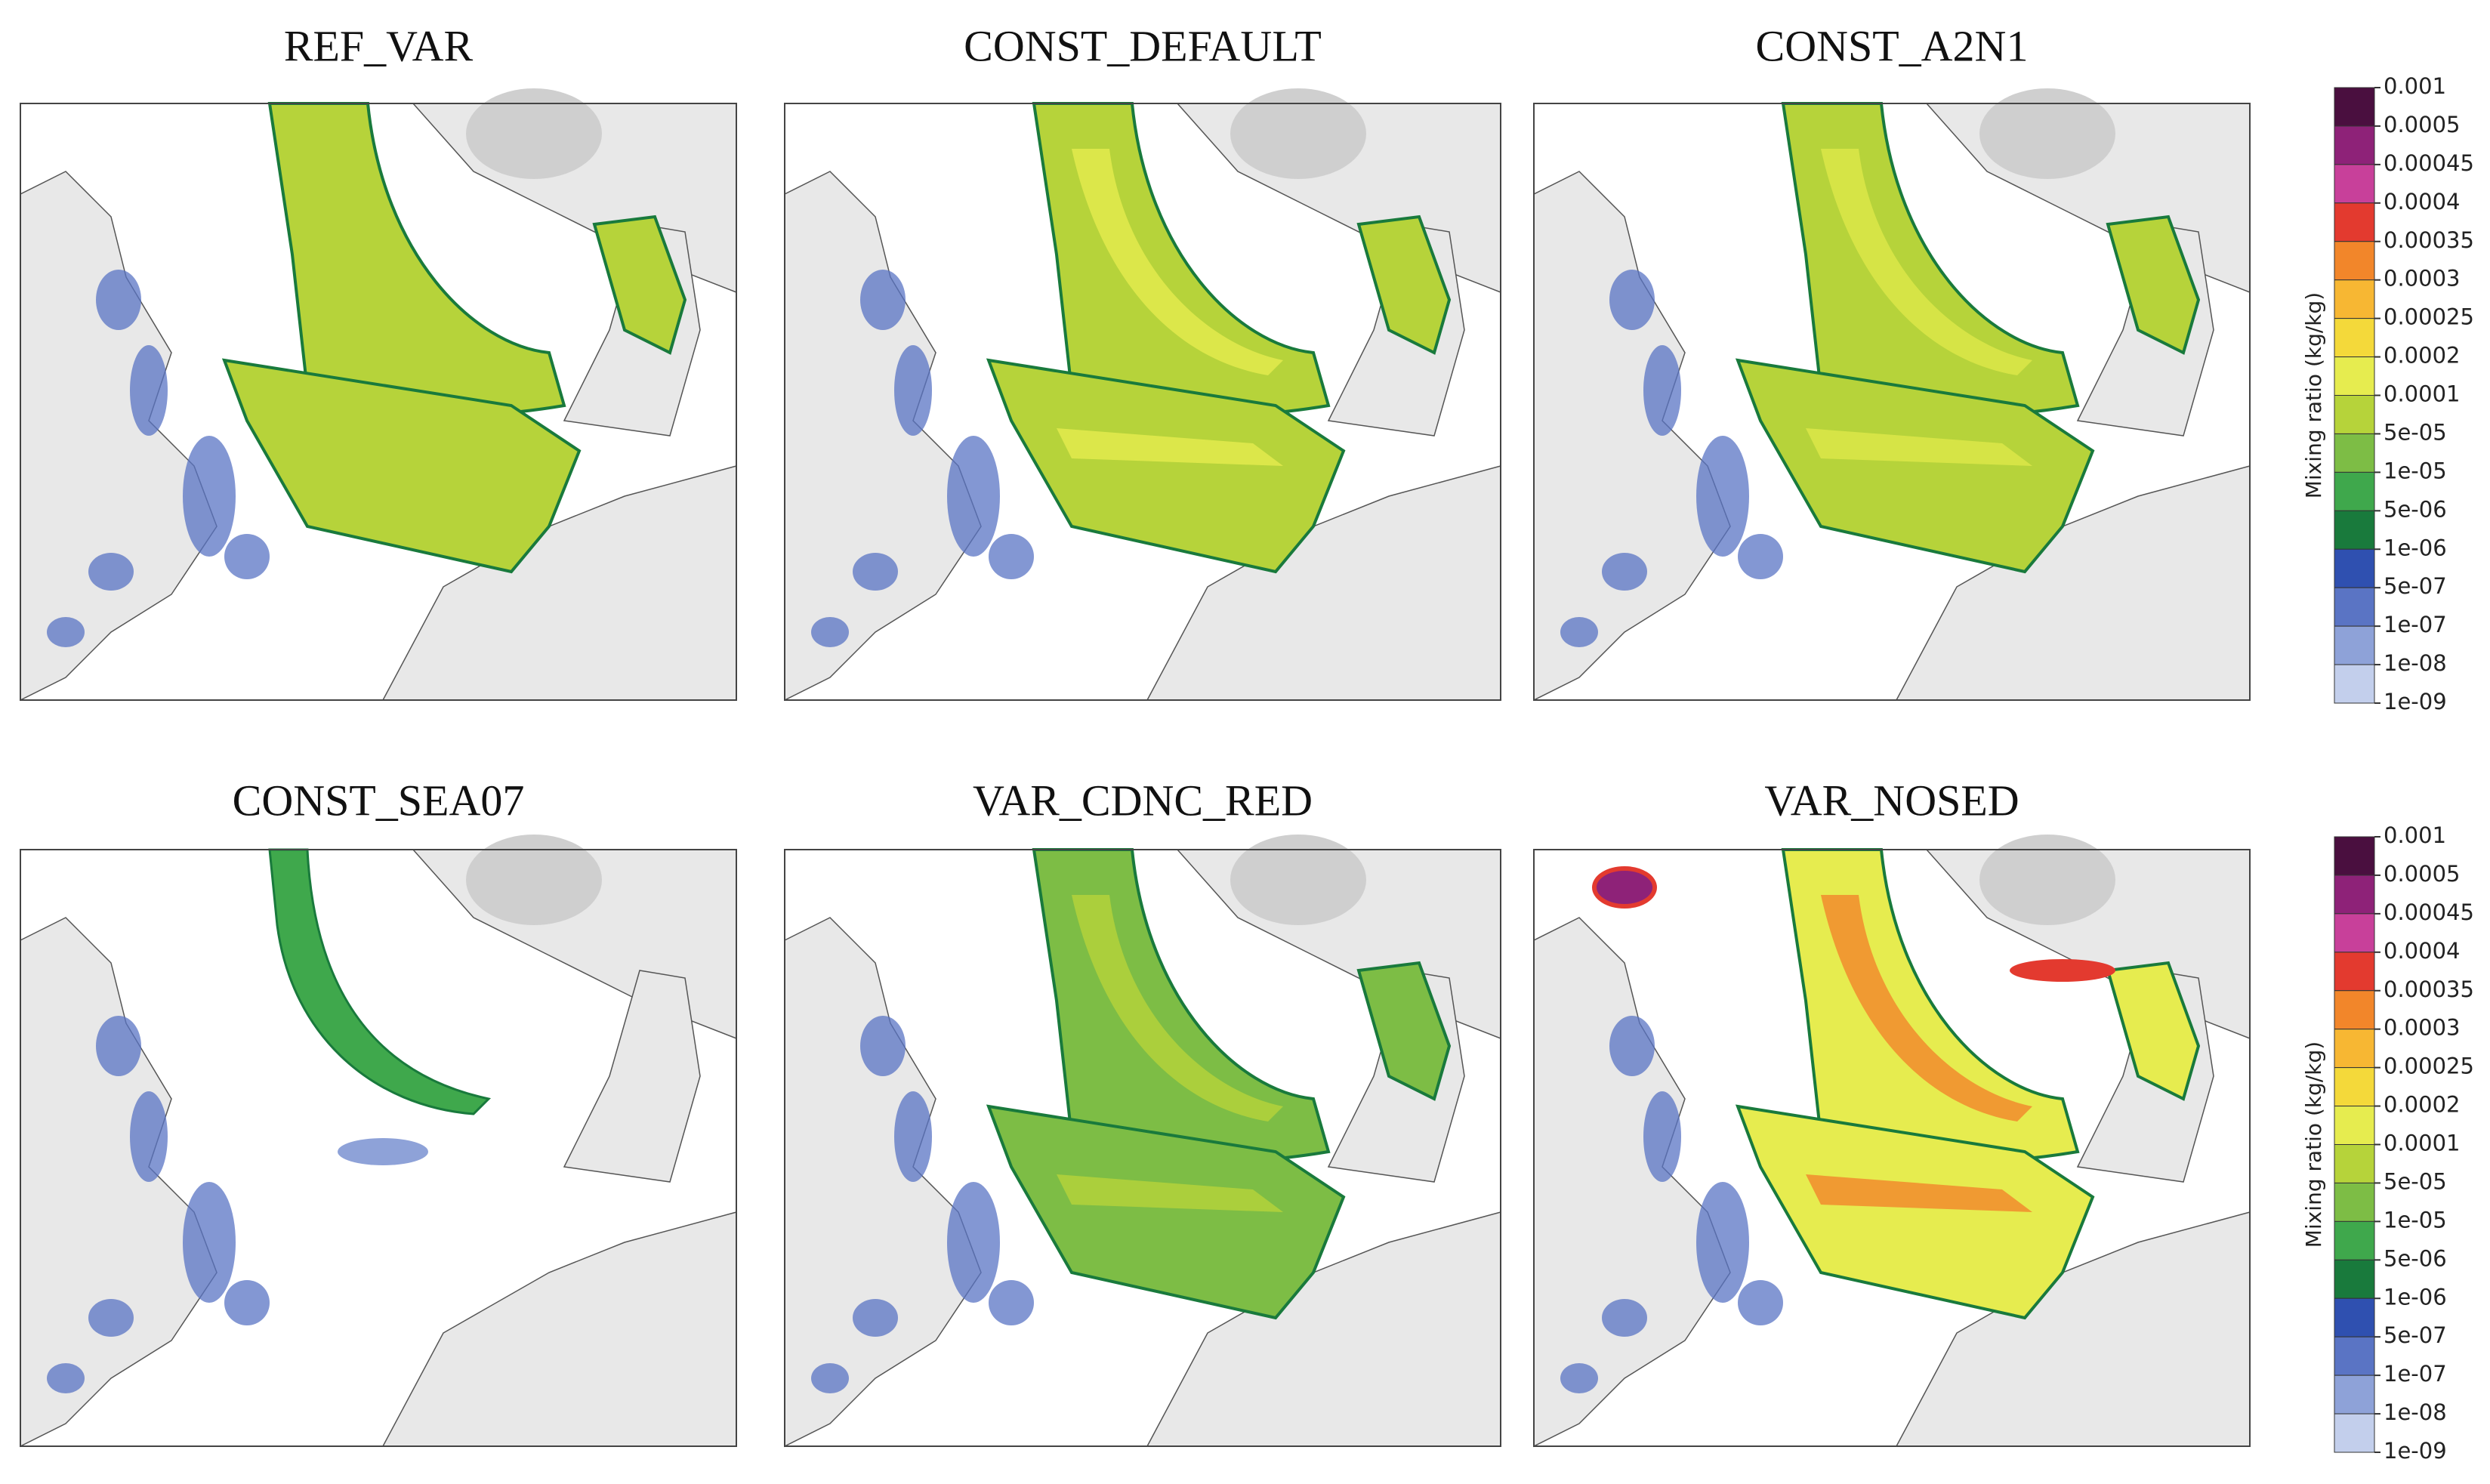 The width and height of the screenshot is (2490, 1484). Describe the element at coordinates (379, 800) in the screenshot. I see `panel-title: CONST_SEA07` at that location.